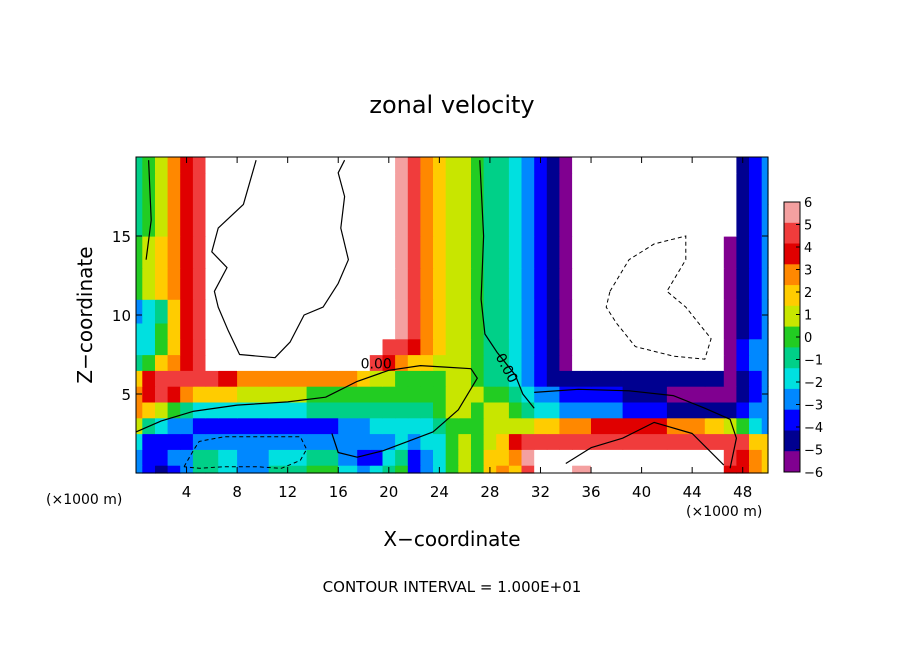  Describe the element at coordinates (451, 105) in the screenshot. I see `chart-title: zonal velocity` at that location.